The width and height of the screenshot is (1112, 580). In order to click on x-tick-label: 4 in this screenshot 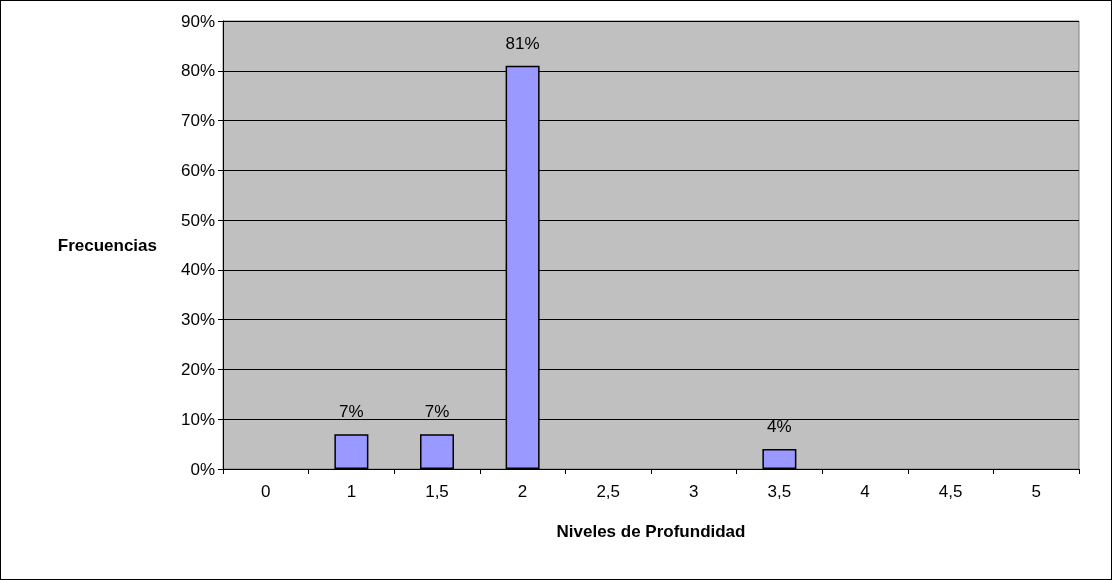, I will do `click(865, 491)`.